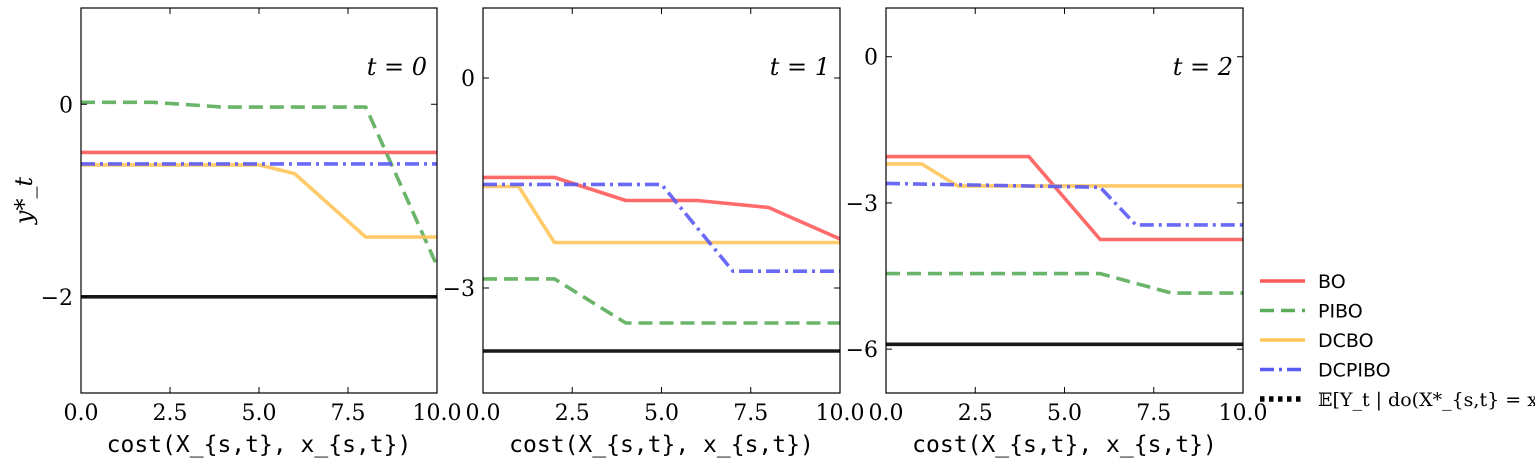  Describe the element at coordinates (1354, 371) in the screenshot. I see `legend-label-dcpibo: DCPIBO` at that location.